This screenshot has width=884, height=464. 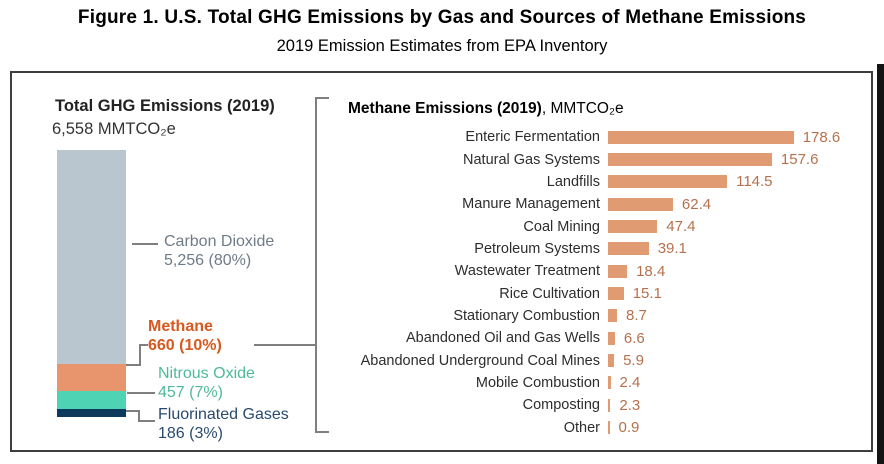 I want to click on label-methane: Methane 660 (10%), so click(x=185, y=337).